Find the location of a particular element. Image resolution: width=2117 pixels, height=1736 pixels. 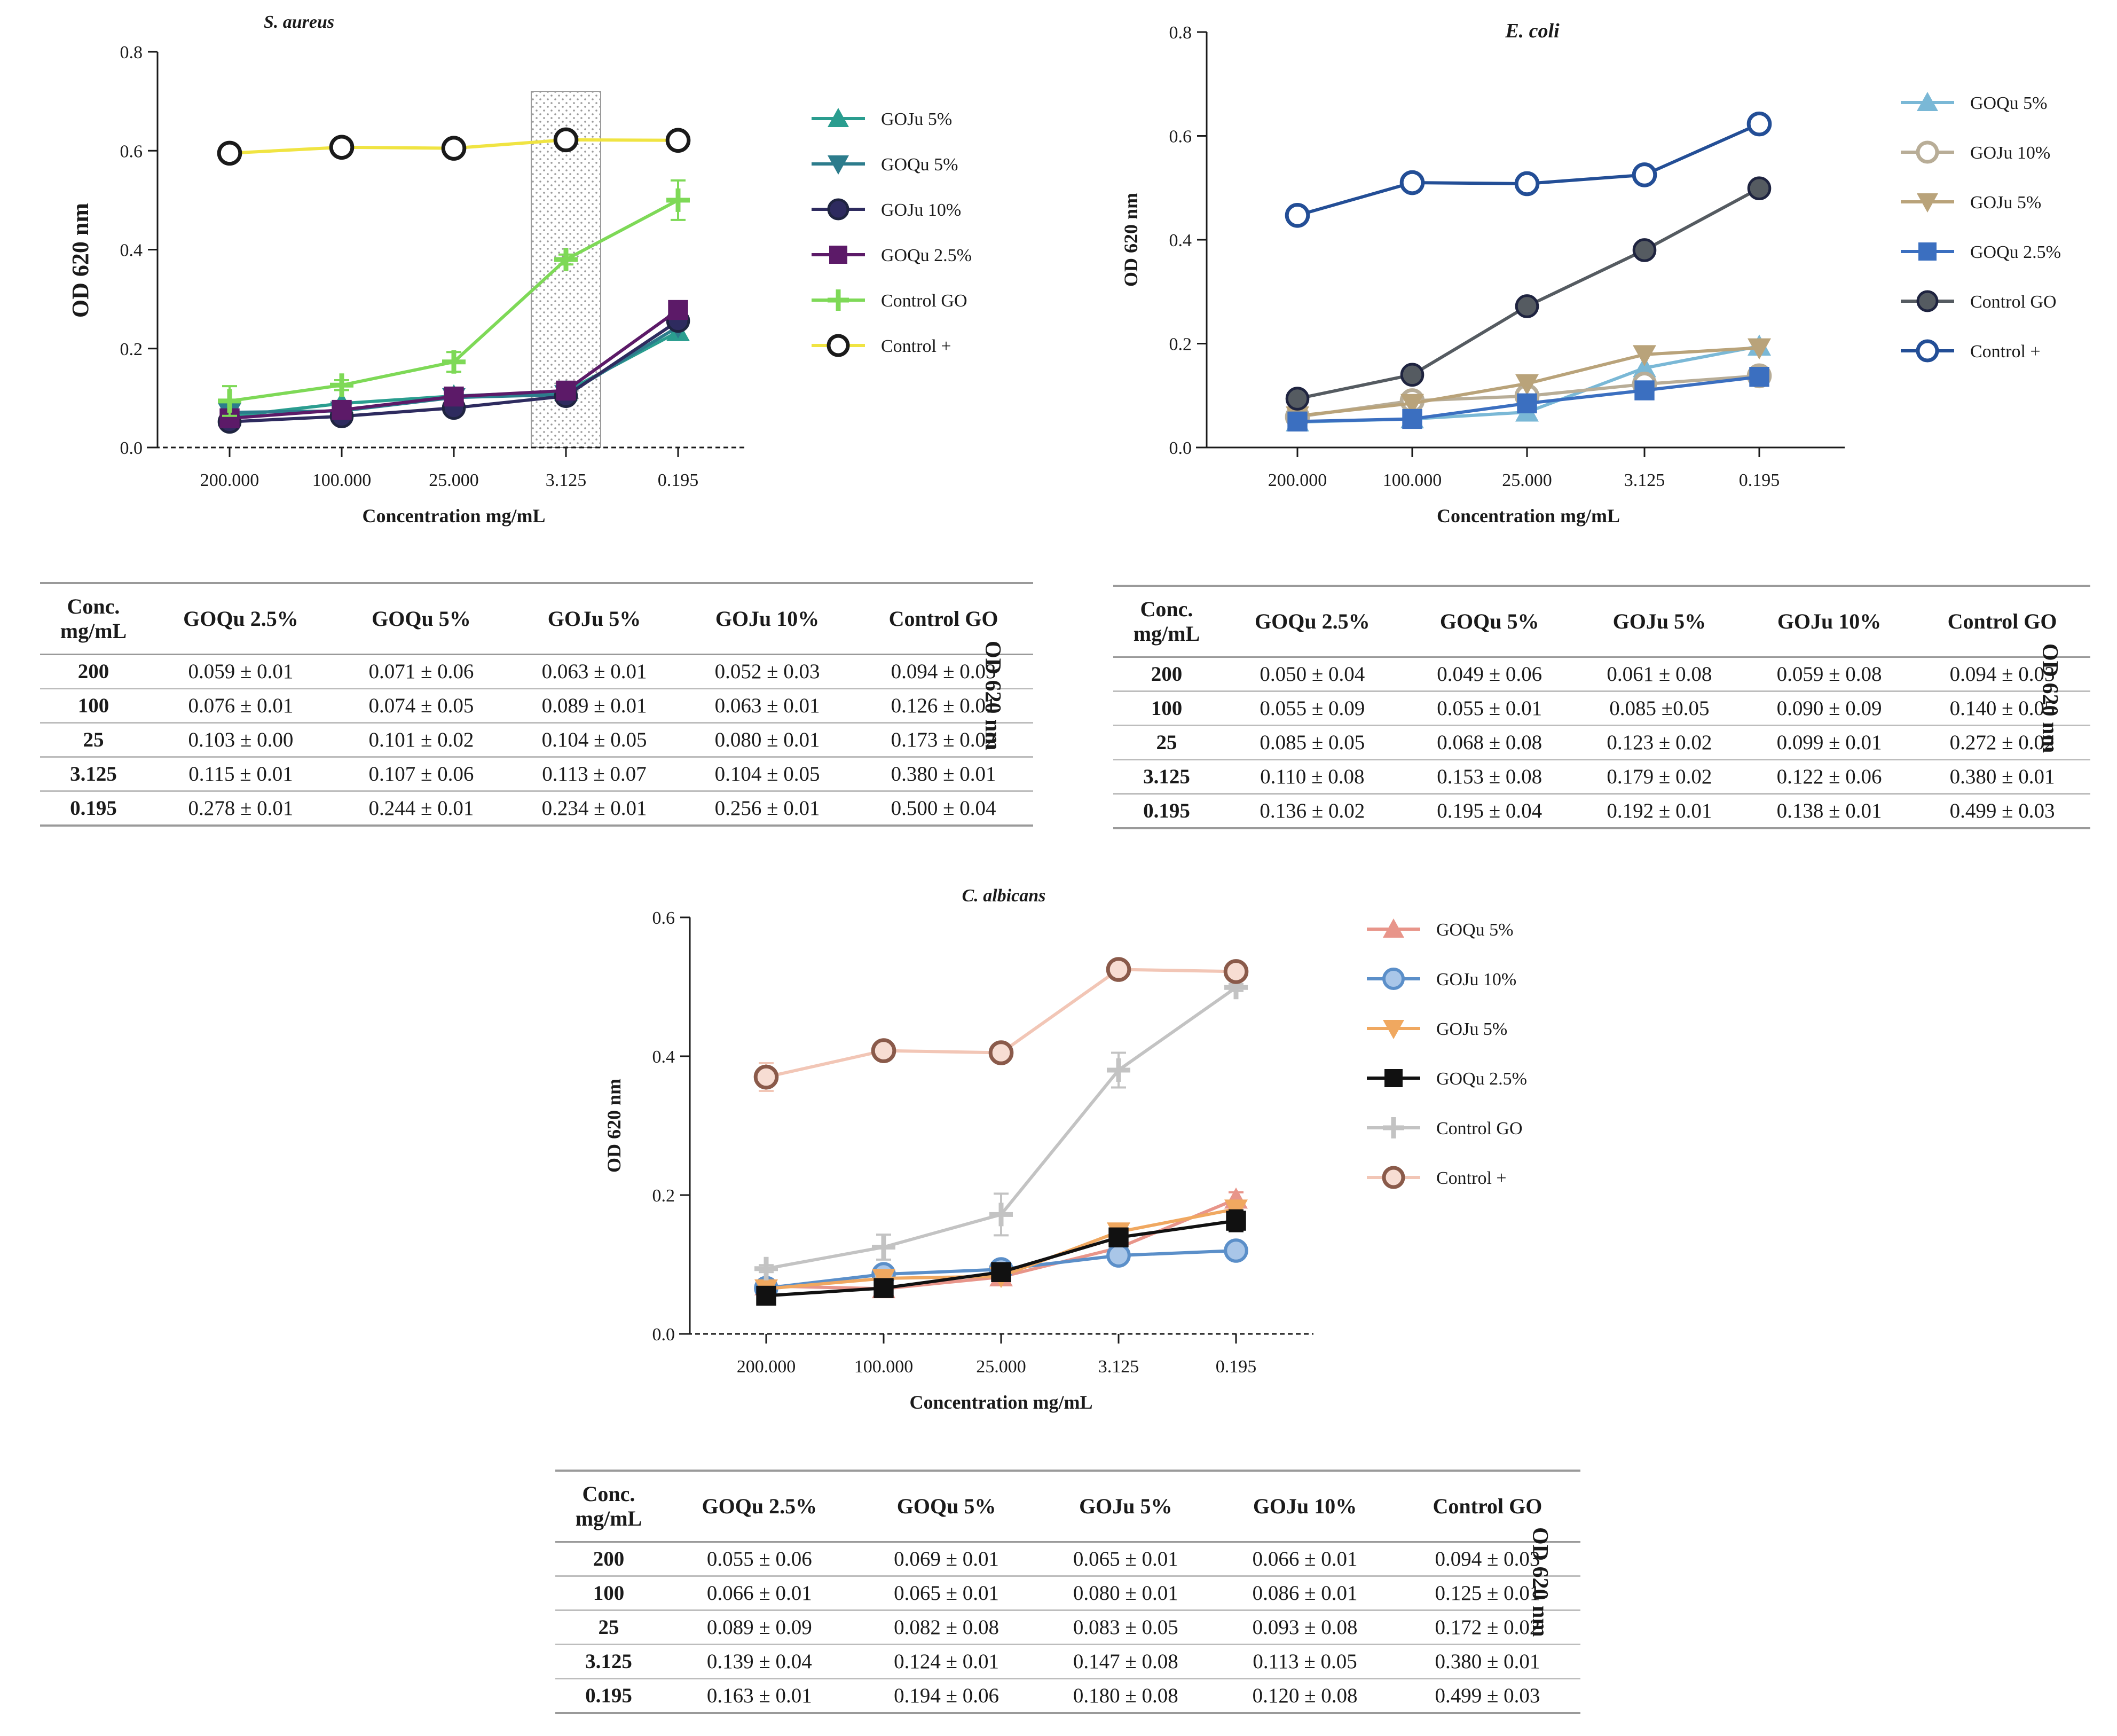

c-albicans-y-tick-label: 0.4 is located at coordinates (663, 1057).